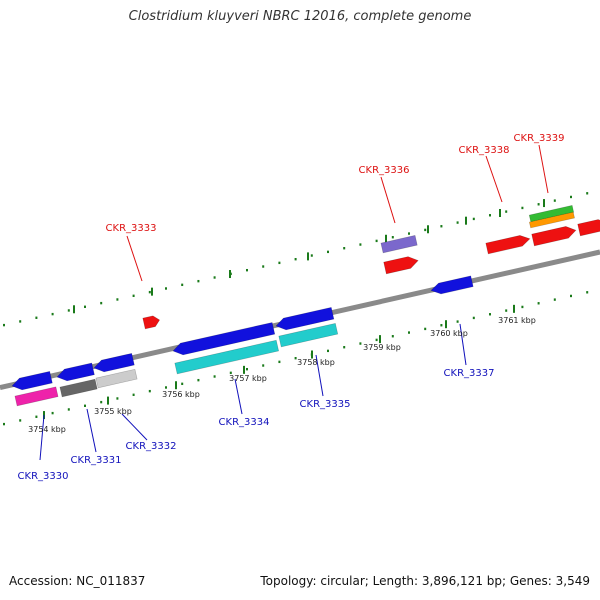  What do you see at coordinates (388, 200) in the screenshot?
I see `label-ckr-3336-leader` at bounding box center [388, 200].